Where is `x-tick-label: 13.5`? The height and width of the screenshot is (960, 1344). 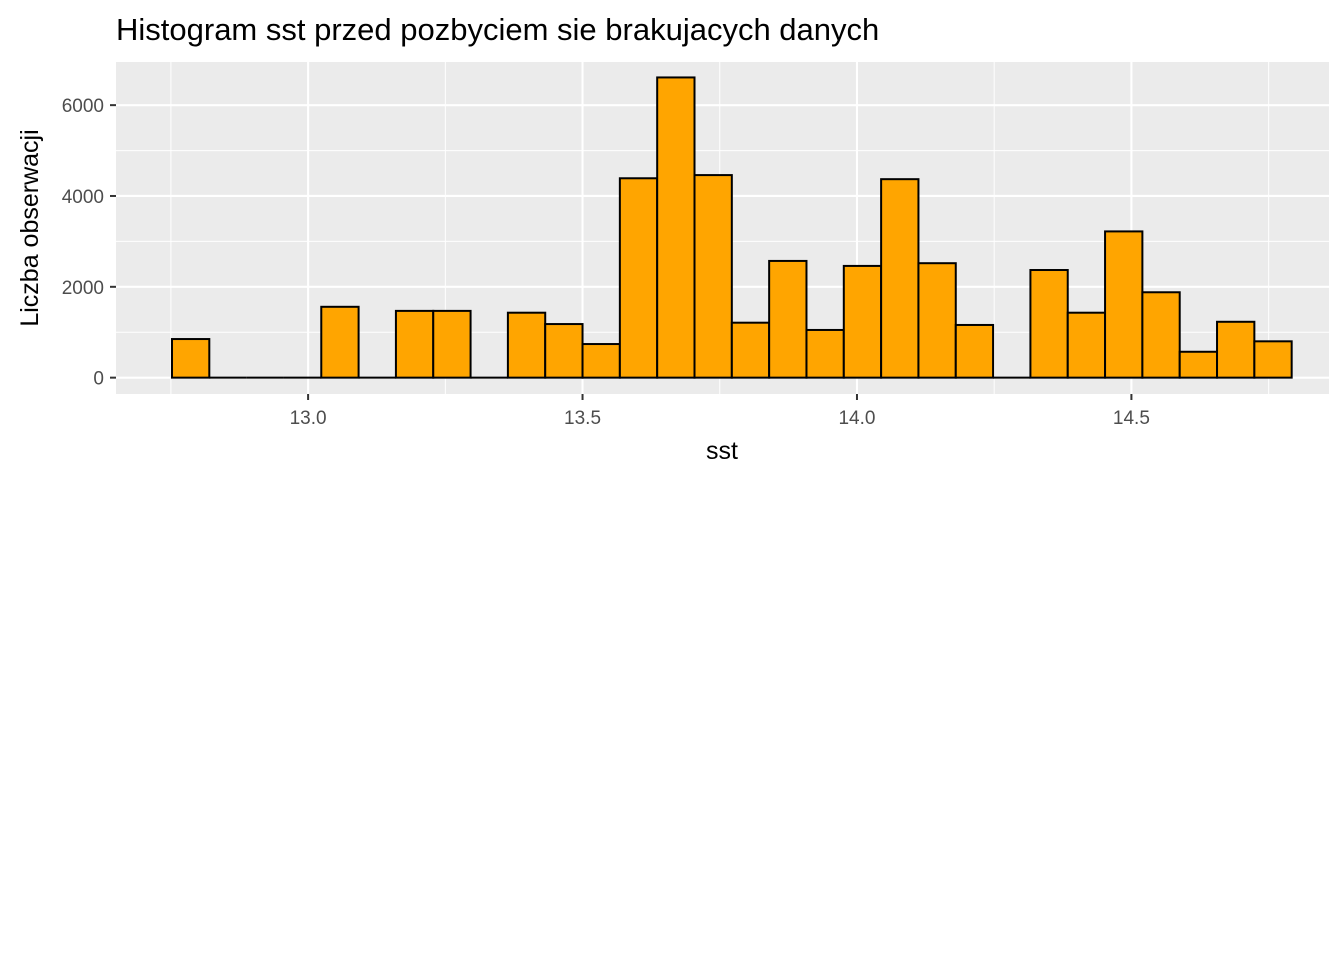
x-tick-label: 13.5 is located at coordinates (582, 418).